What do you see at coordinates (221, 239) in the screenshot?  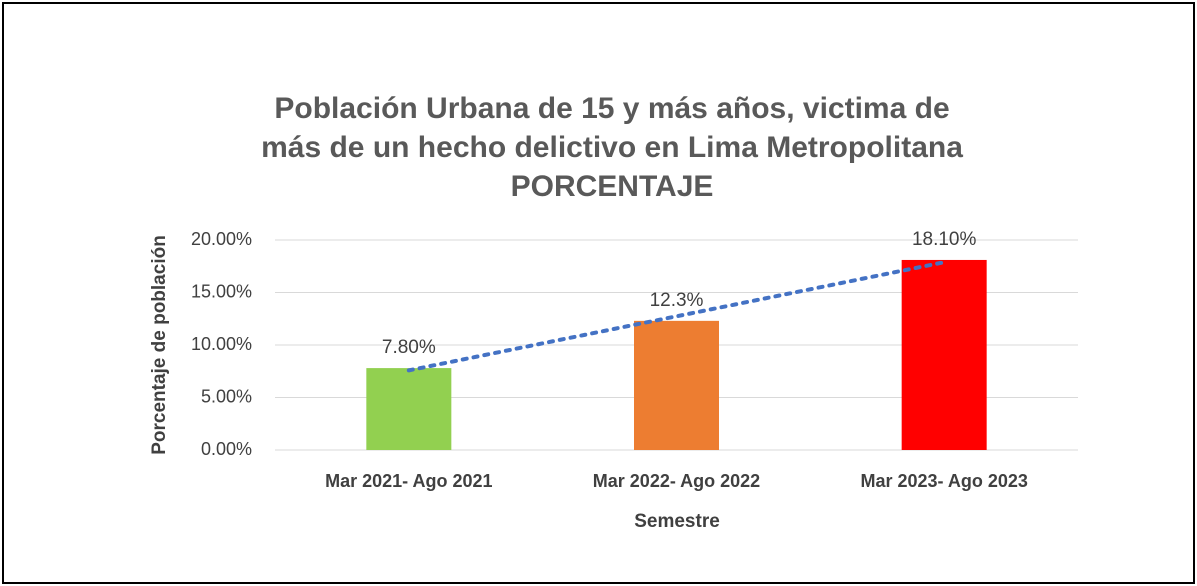 I see `y-tick-label: 20.00%` at bounding box center [221, 239].